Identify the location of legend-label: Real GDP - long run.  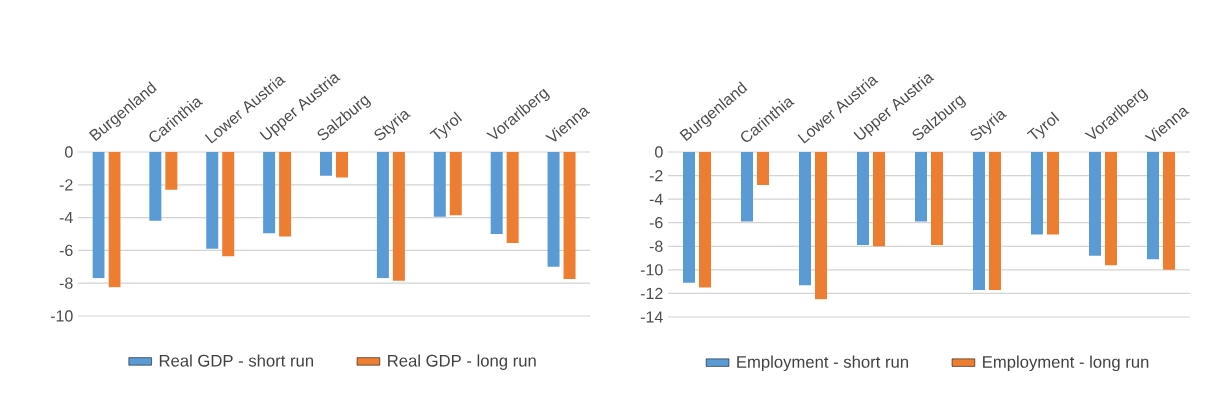
(462, 362).